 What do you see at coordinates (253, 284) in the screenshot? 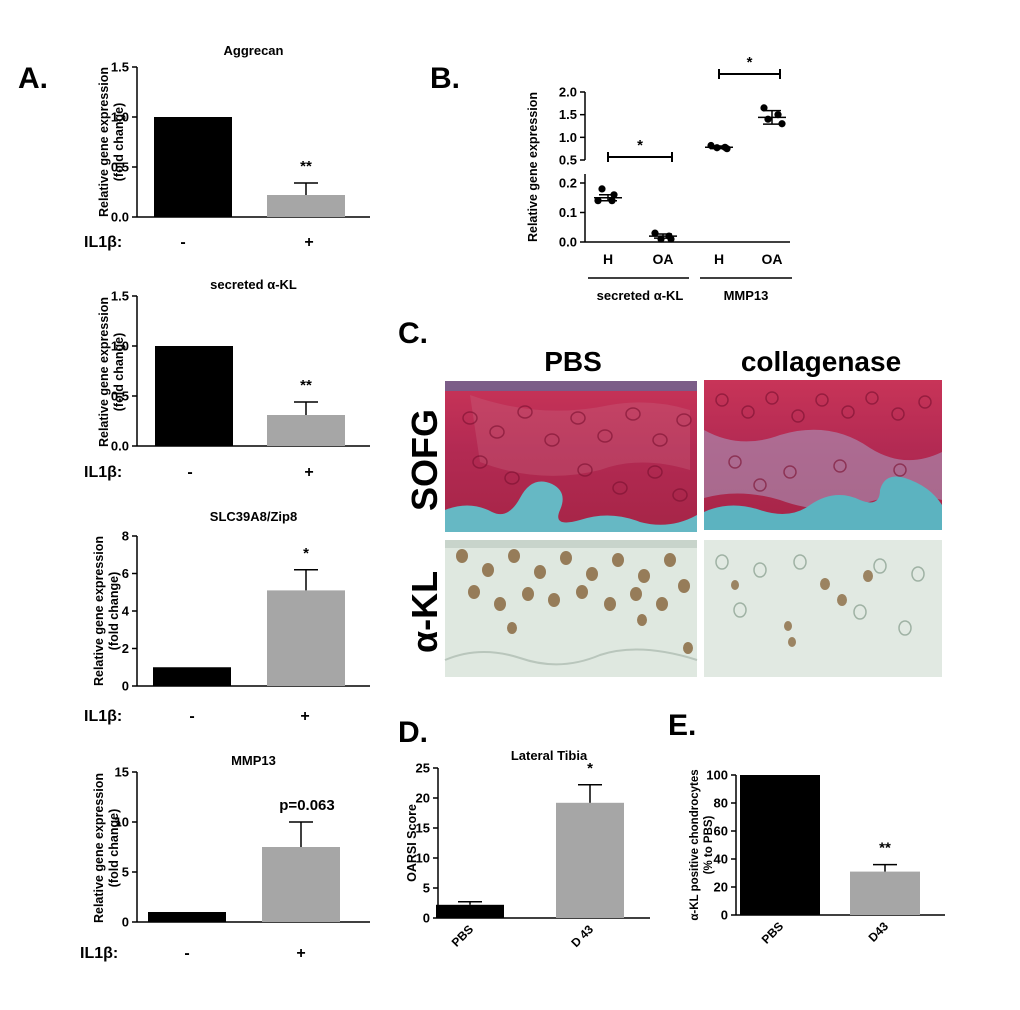
I see `chart-title: secreted α-KL` at bounding box center [253, 284].